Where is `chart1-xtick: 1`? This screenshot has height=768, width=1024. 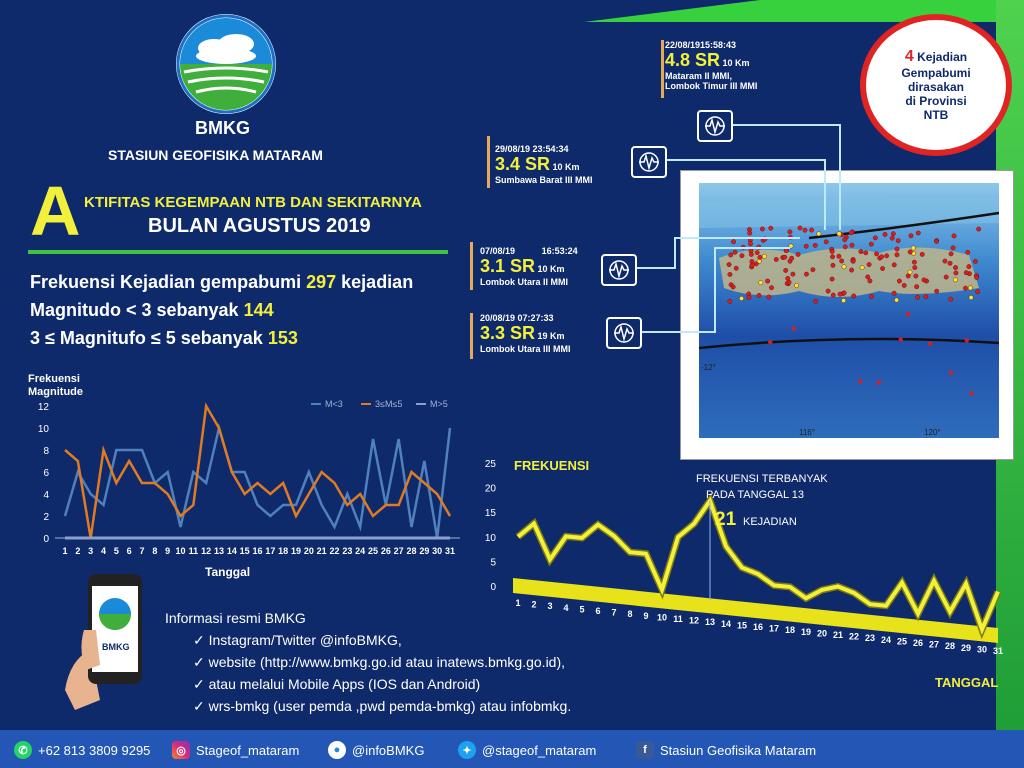
chart1-xtick: 1 is located at coordinates (64, 551).